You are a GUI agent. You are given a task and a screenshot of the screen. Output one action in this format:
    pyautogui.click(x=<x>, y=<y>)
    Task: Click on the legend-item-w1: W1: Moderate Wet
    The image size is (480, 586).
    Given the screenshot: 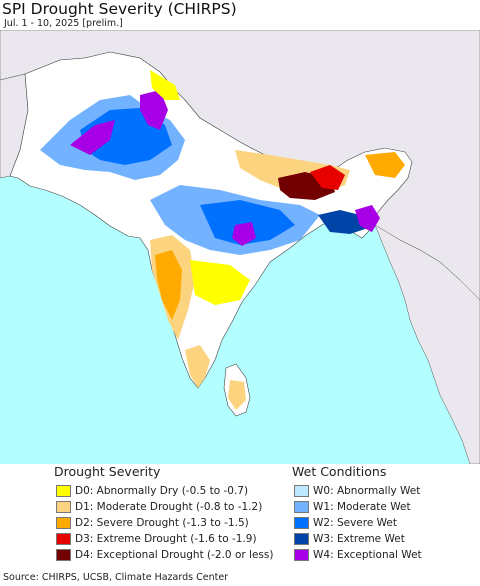 What is the action you would take?
    pyautogui.click(x=352, y=507)
    